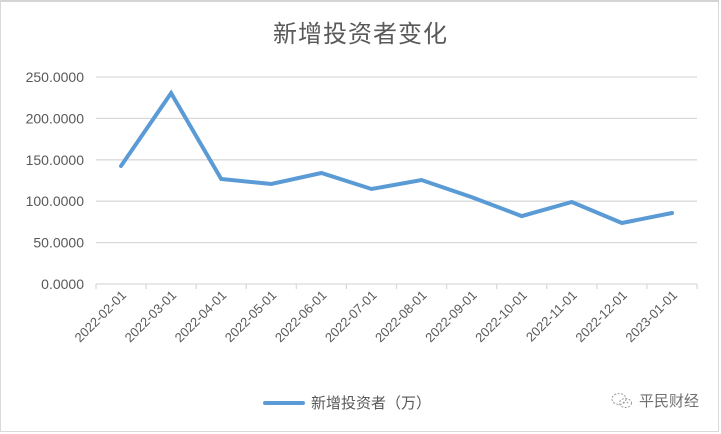 The height and width of the screenshot is (434, 721). What do you see at coordinates (101, 317) in the screenshot?
I see `x-tick-label: 2022-02-01` at bounding box center [101, 317].